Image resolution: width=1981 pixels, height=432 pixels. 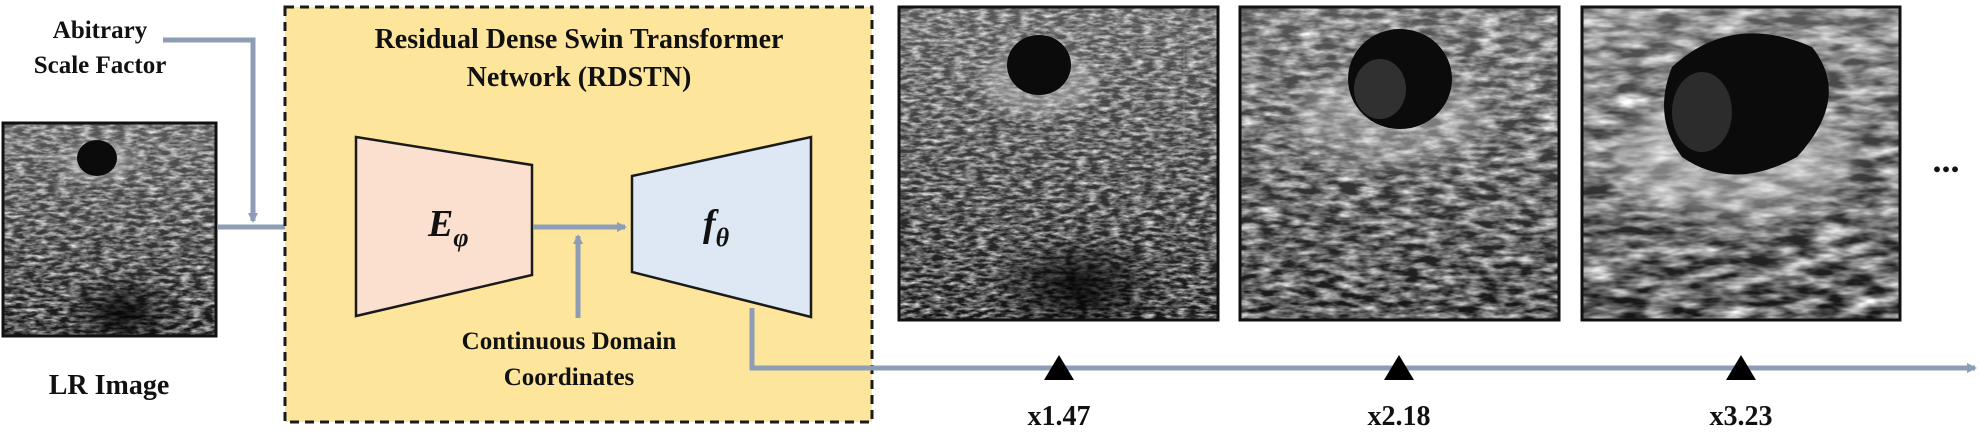 What do you see at coordinates (1741, 416) in the screenshot?
I see `scale-label-3: x3.23` at bounding box center [1741, 416].